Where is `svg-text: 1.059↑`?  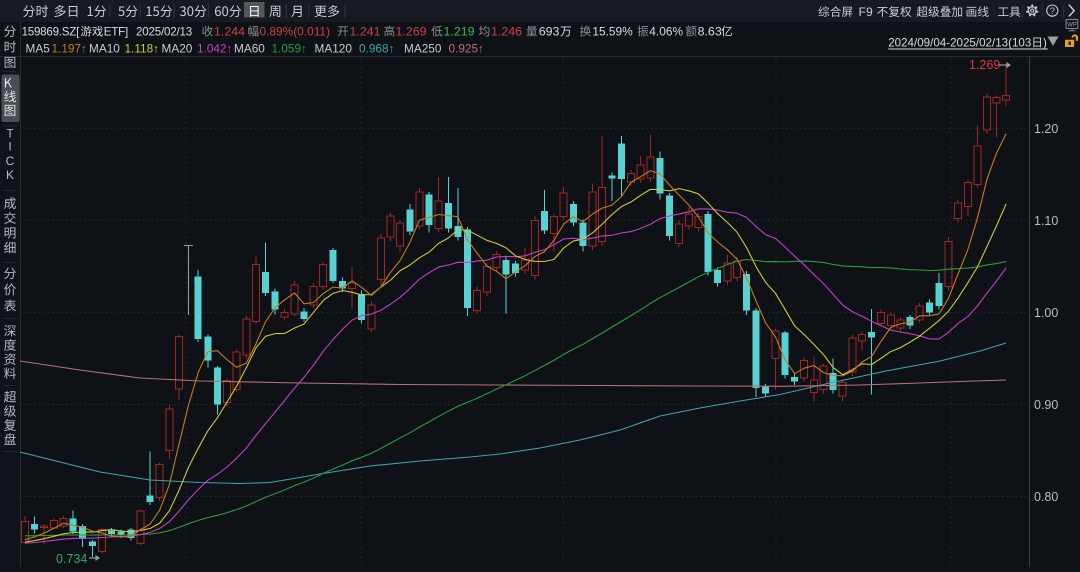 svg-text: 1.059↑ is located at coordinates (289, 49).